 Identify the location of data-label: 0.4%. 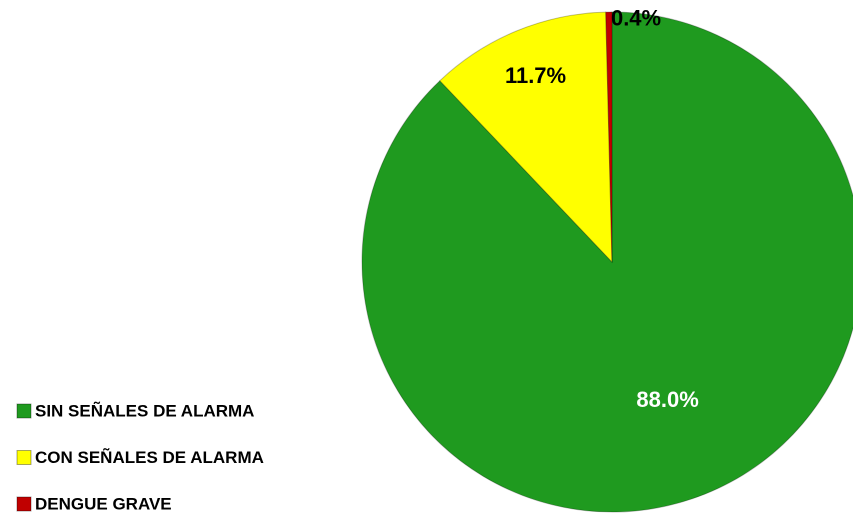
(636, 17).